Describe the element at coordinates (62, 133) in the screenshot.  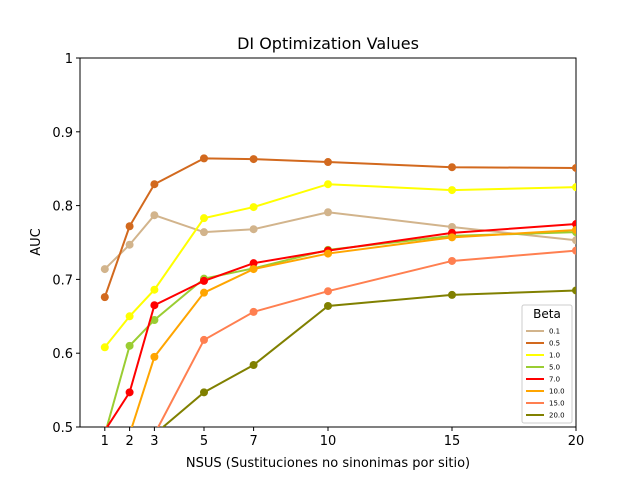
I see `y-tick-label: 0.9` at that location.